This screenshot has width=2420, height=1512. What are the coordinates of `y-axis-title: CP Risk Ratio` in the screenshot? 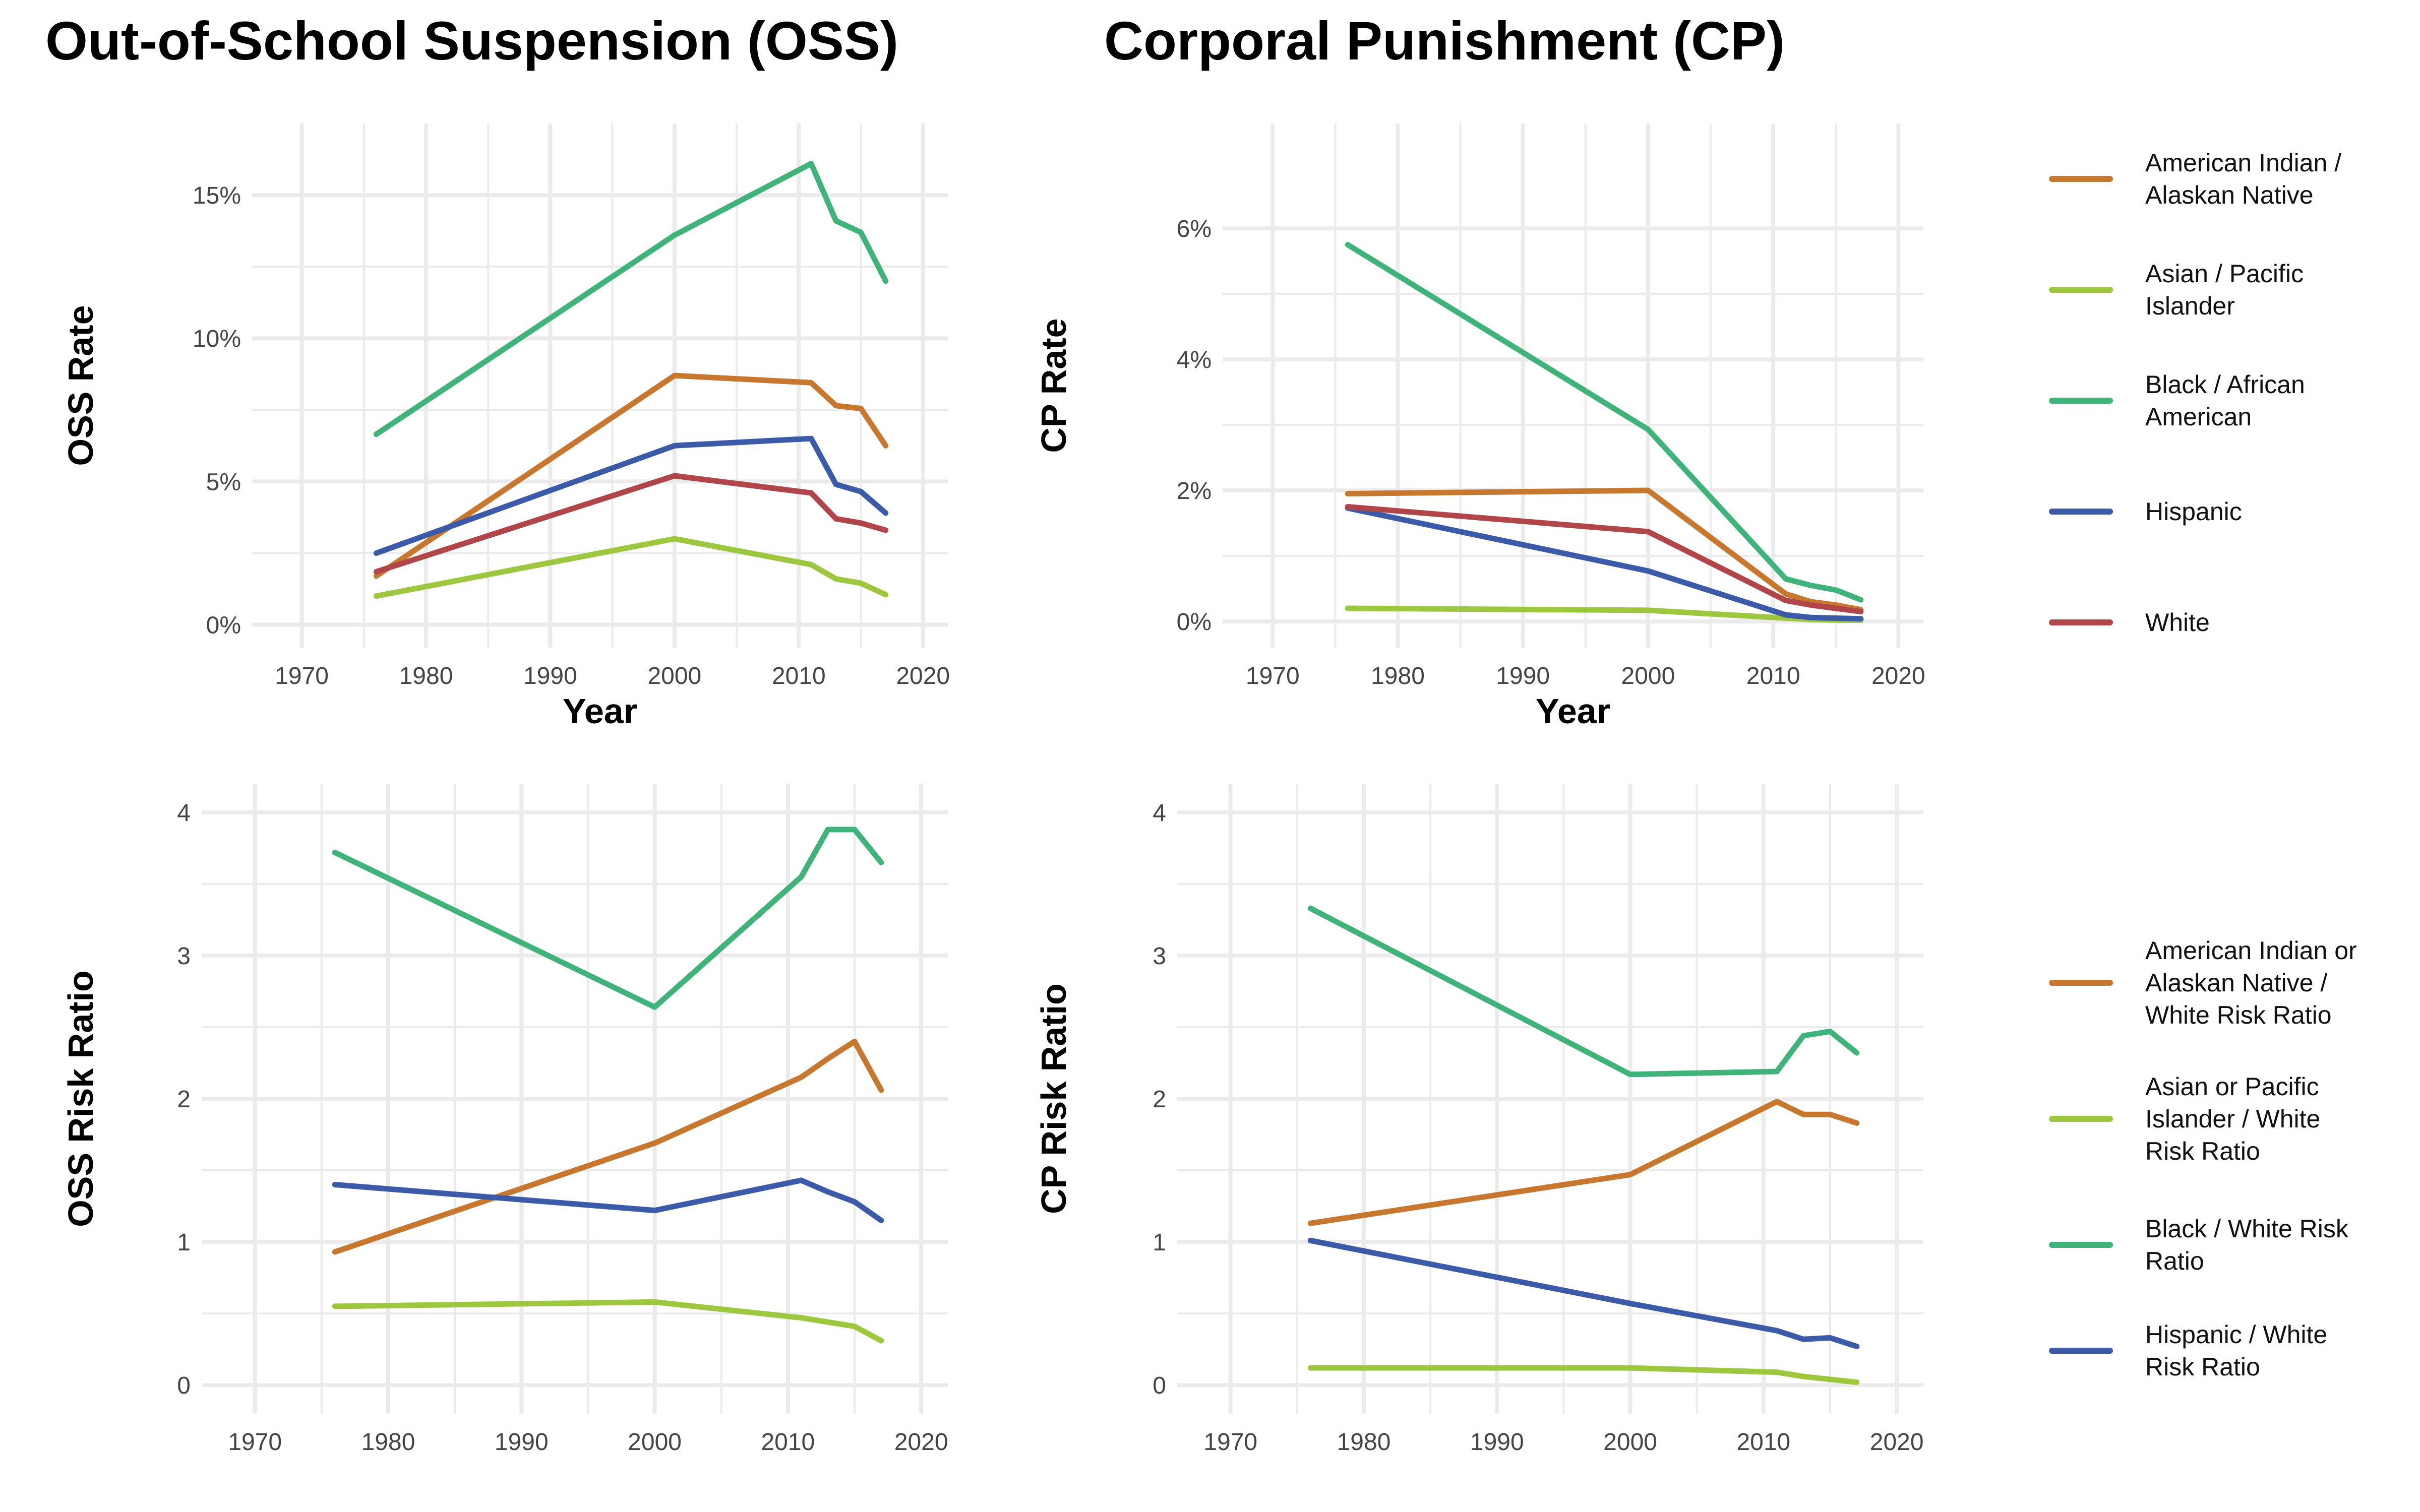 It's located at (1053, 1098).